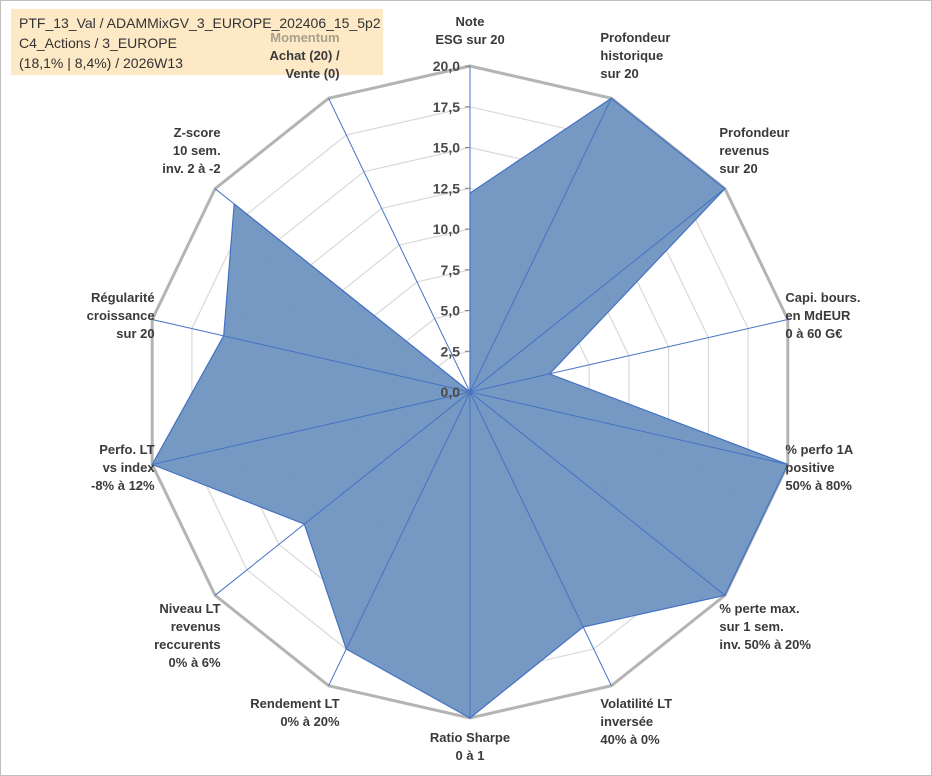  What do you see at coordinates (451, 392) in the screenshot?
I see `tick-label: 0,0` at bounding box center [451, 392].